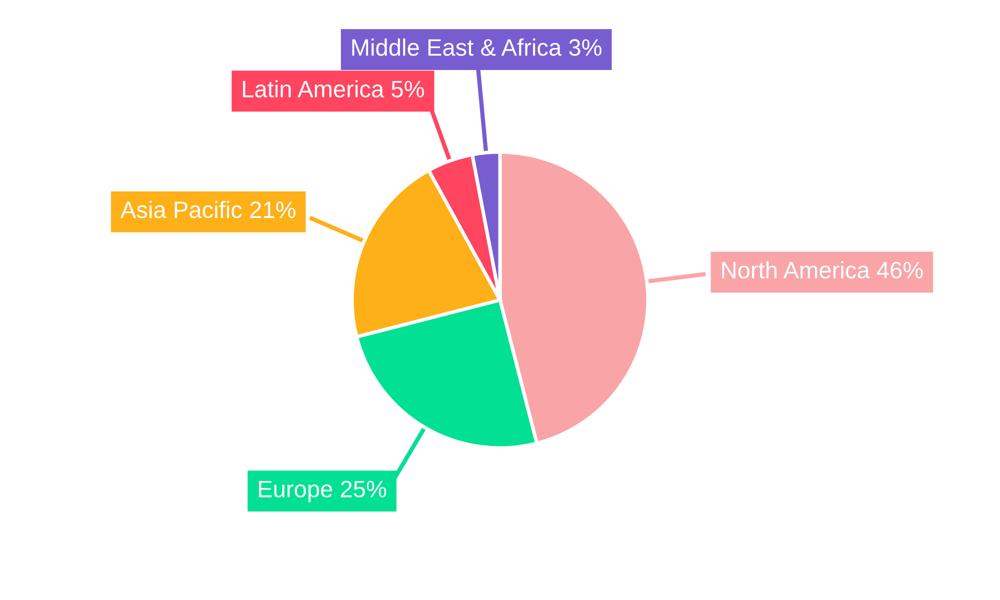 This screenshot has height=600, width=1000. I want to click on slice-label: North America 46%, so click(822, 270).